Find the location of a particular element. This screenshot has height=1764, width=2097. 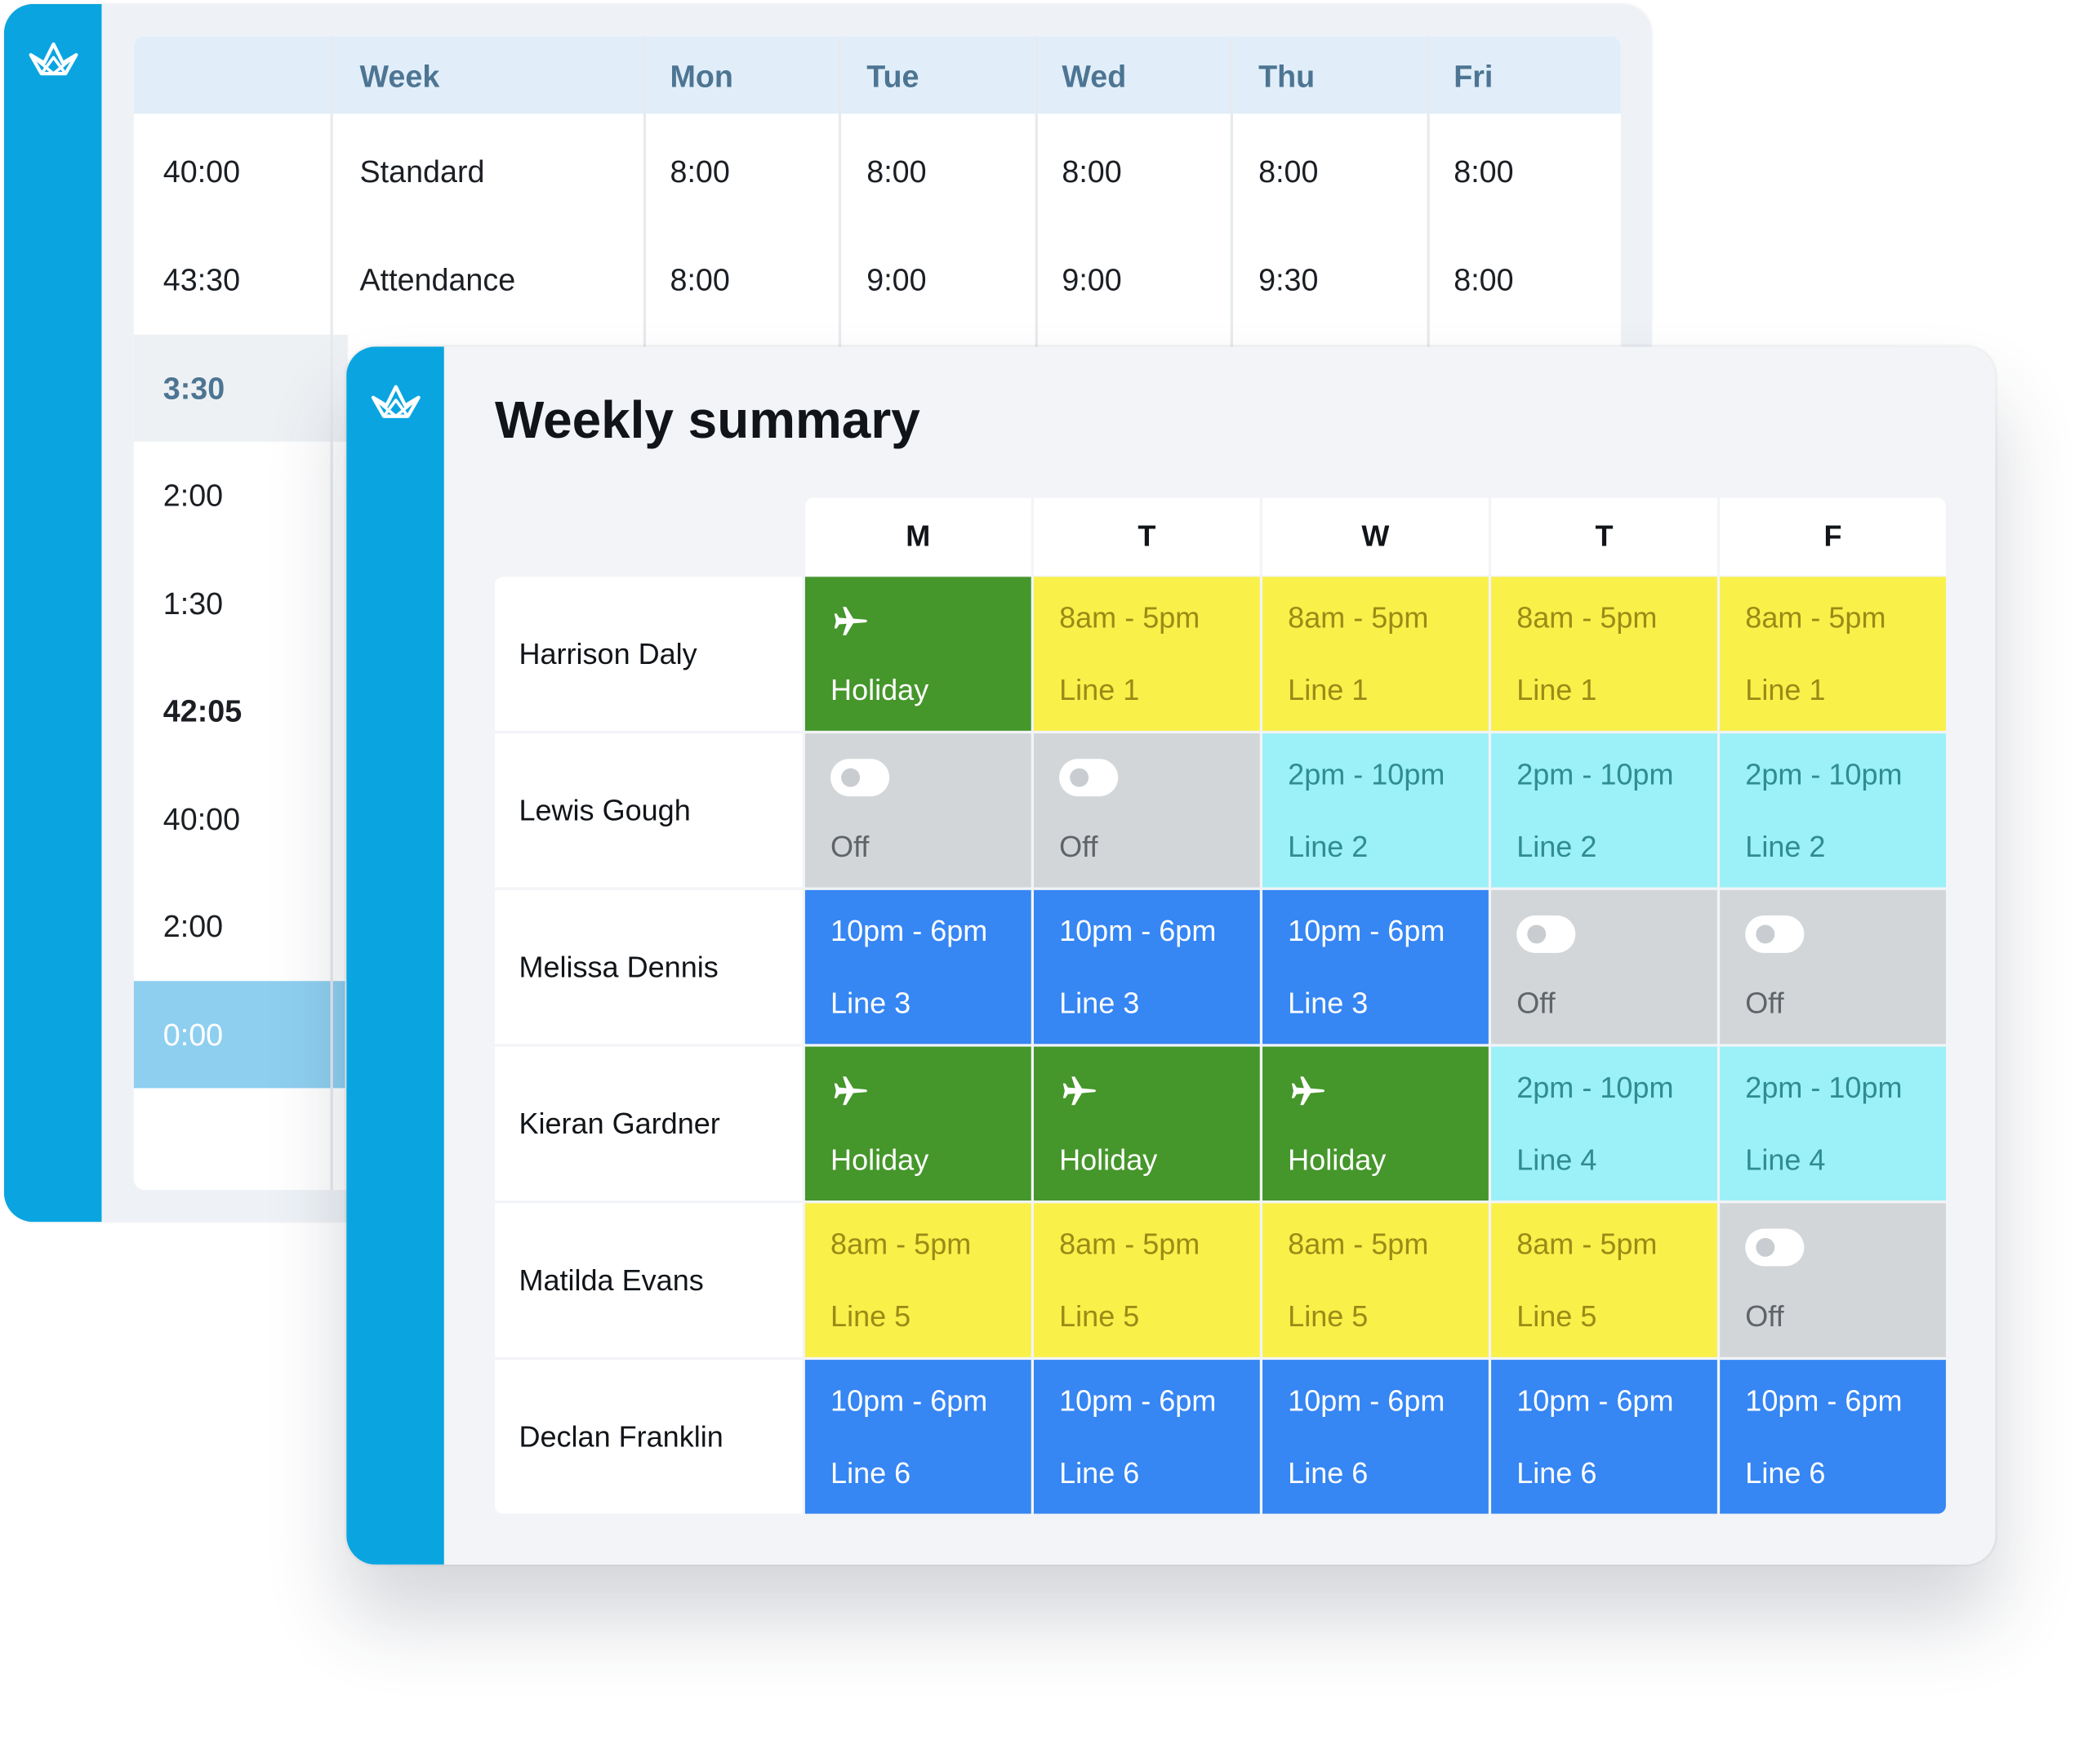

day-header: T is located at coordinates (1146, 536).